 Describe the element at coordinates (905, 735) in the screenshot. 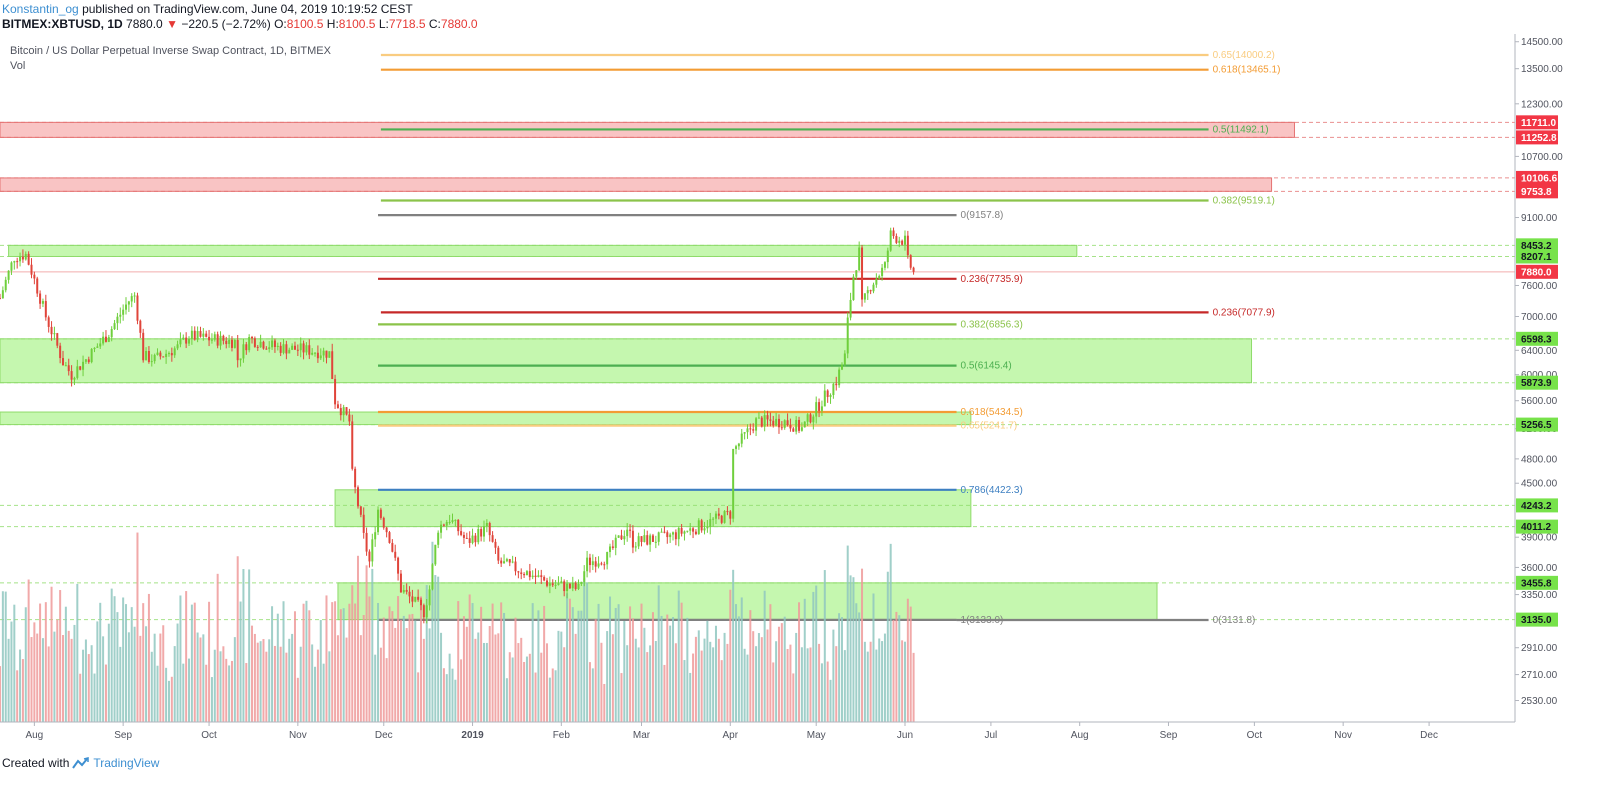

I see `x-tick-label: Jun` at that location.